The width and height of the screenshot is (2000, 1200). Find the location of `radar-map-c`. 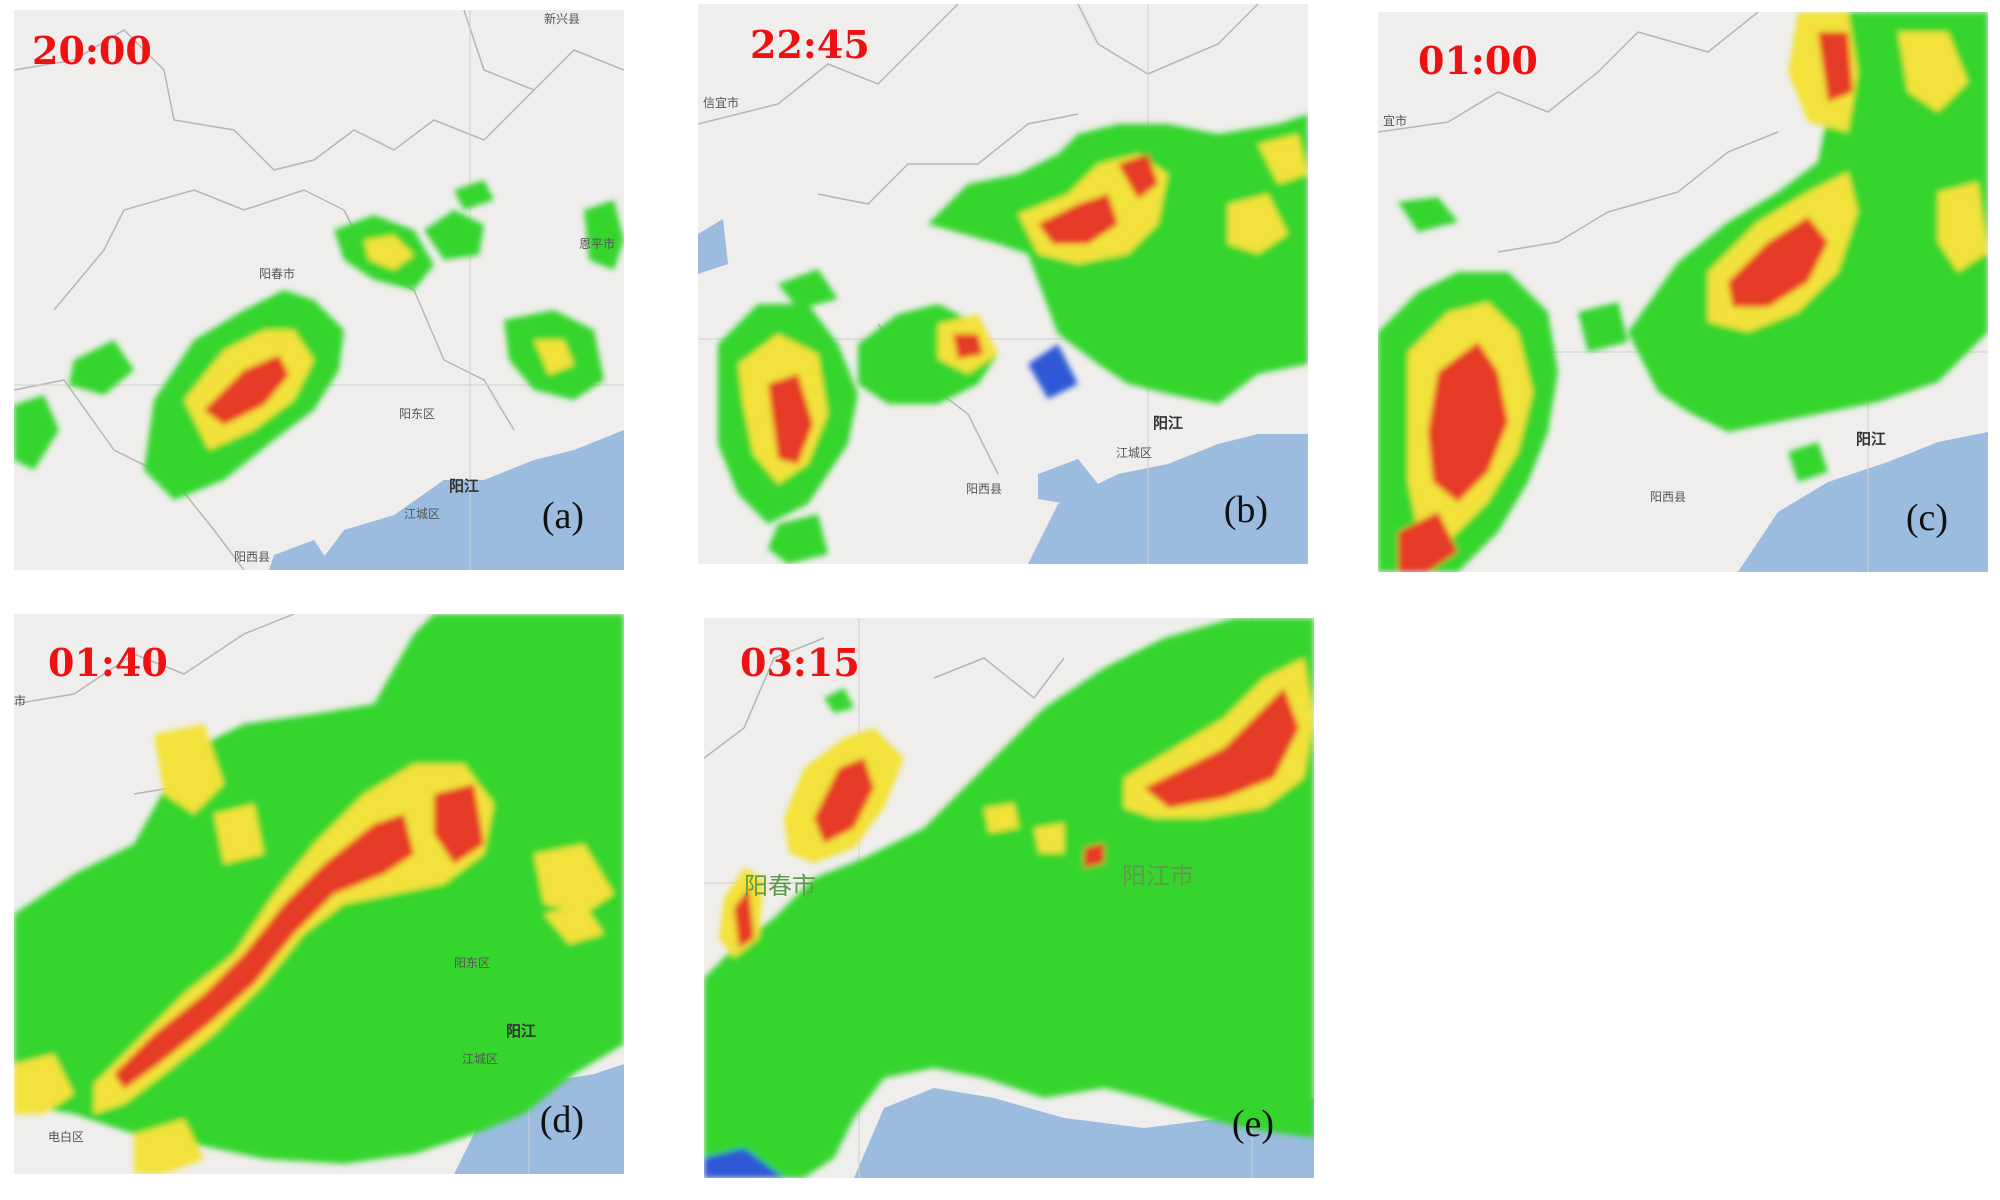

radar-map-c is located at coordinates (1683, 292).